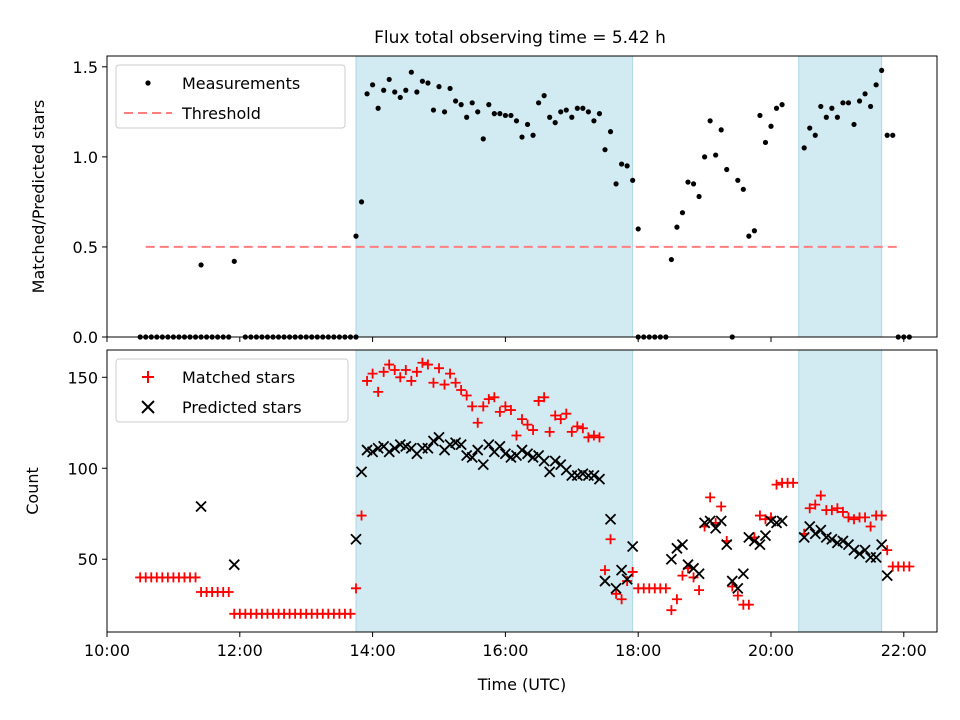 This screenshot has width=960, height=720. Describe the element at coordinates (238, 377) in the screenshot. I see `legend-label: Matched stars` at that location.